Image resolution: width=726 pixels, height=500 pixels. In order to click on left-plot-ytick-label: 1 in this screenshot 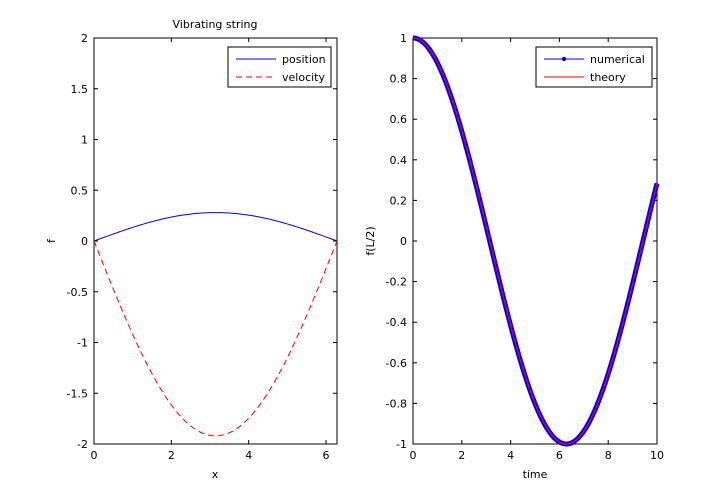, I will do `click(84, 140)`.